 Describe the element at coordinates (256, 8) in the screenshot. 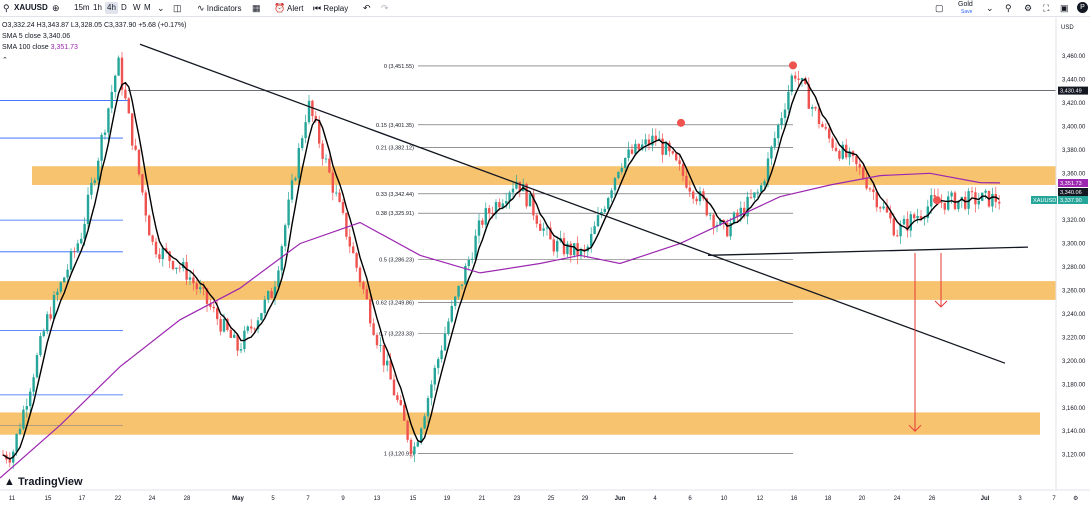

I see `templates-icon: ▦` at that location.